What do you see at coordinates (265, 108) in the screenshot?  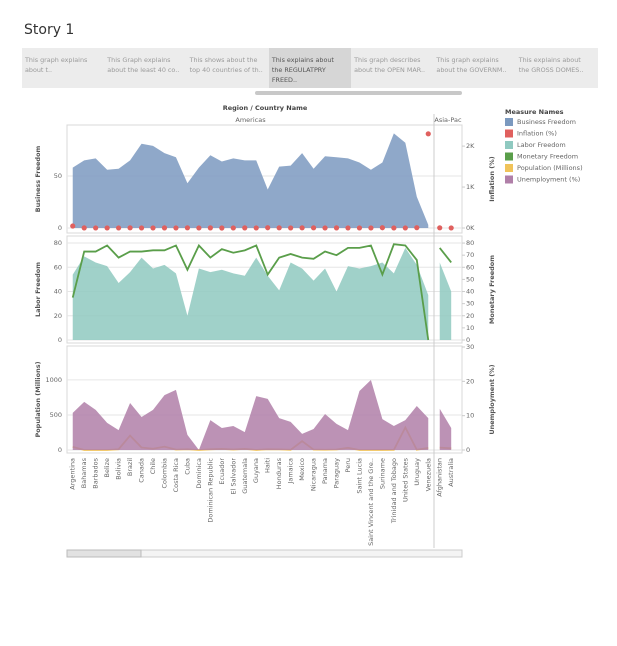 I see `x-axis-title: Region / Country Name` at bounding box center [265, 108].